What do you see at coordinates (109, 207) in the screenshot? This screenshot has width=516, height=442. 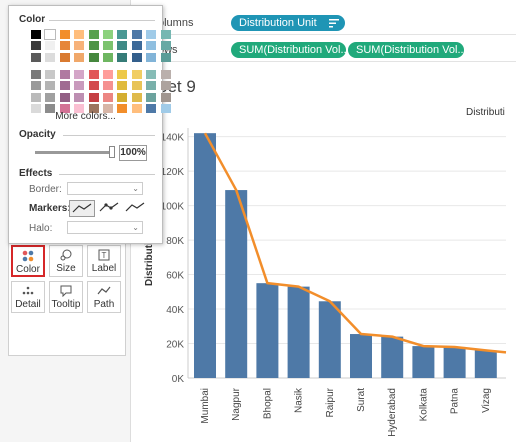 I see `markers-some-option` at bounding box center [109, 207].